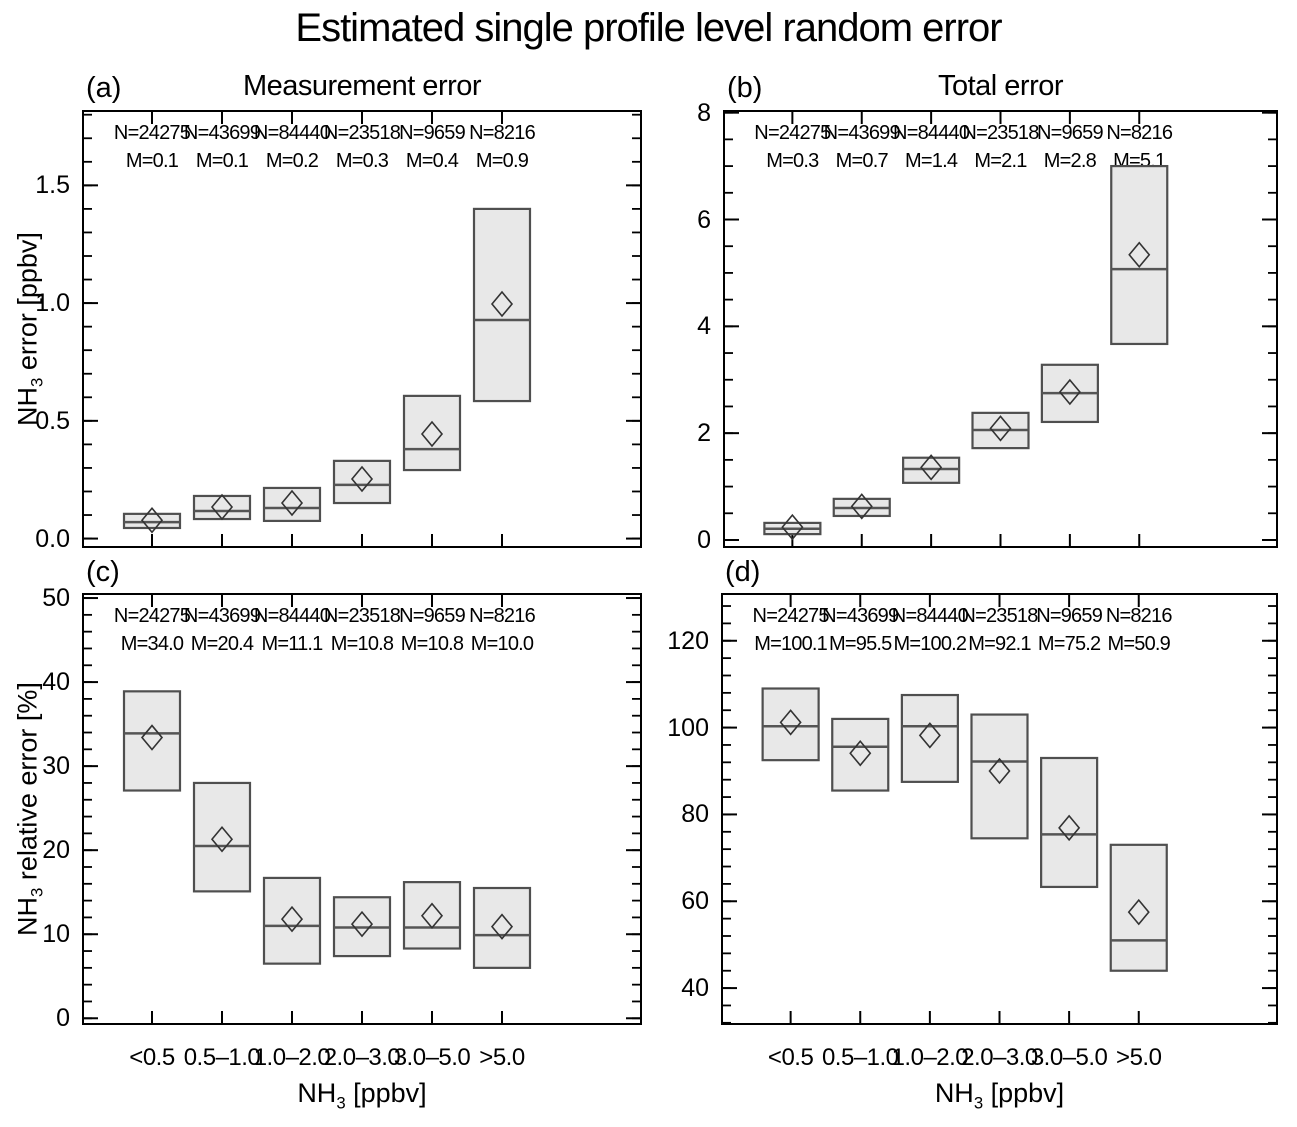  I want to click on panel-d-label: (d), so click(743, 572).